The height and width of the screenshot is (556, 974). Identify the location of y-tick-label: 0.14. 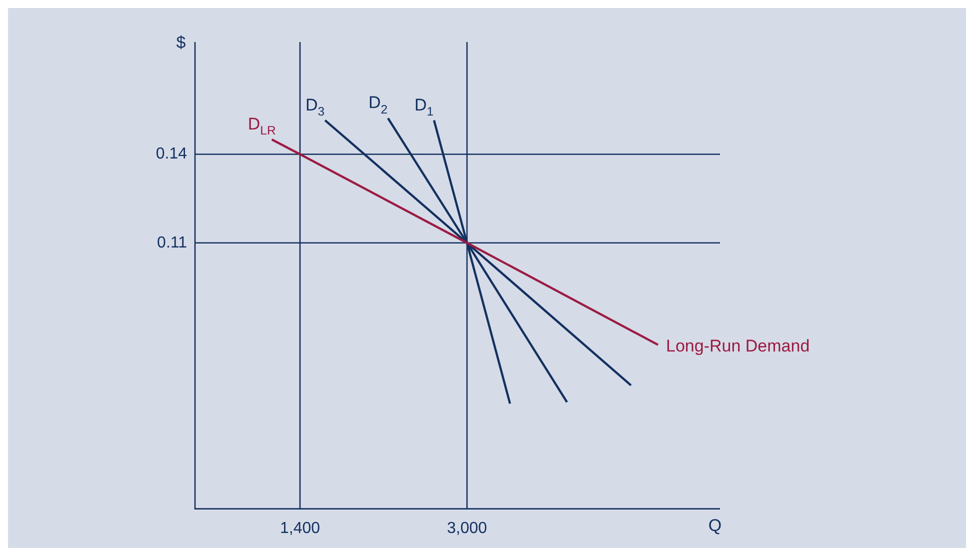
(172, 154).